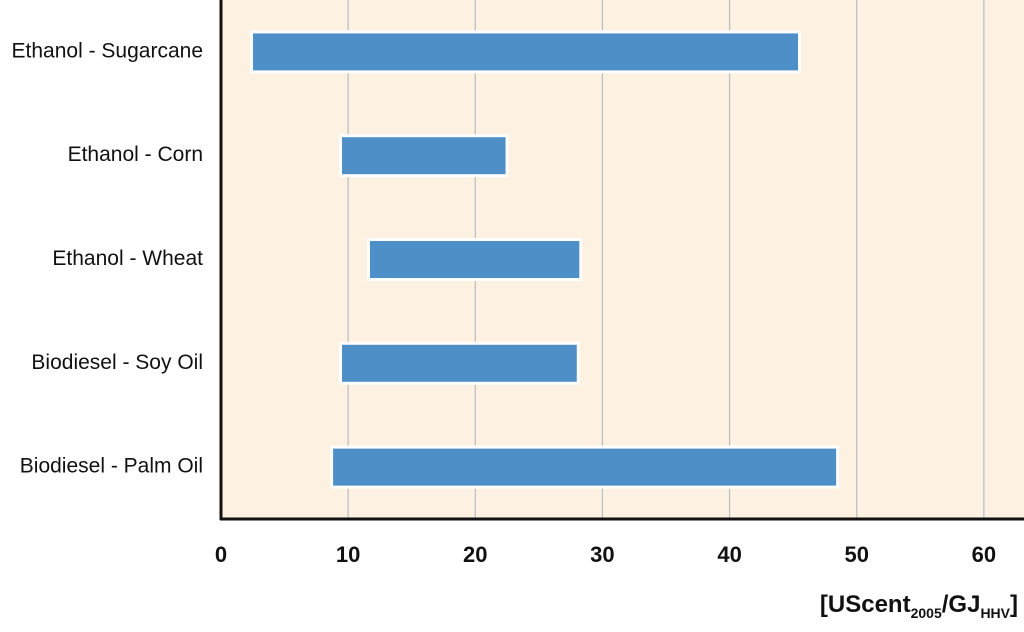 The width and height of the screenshot is (1024, 632). I want to click on x-label-sub: 2005, so click(926, 613).